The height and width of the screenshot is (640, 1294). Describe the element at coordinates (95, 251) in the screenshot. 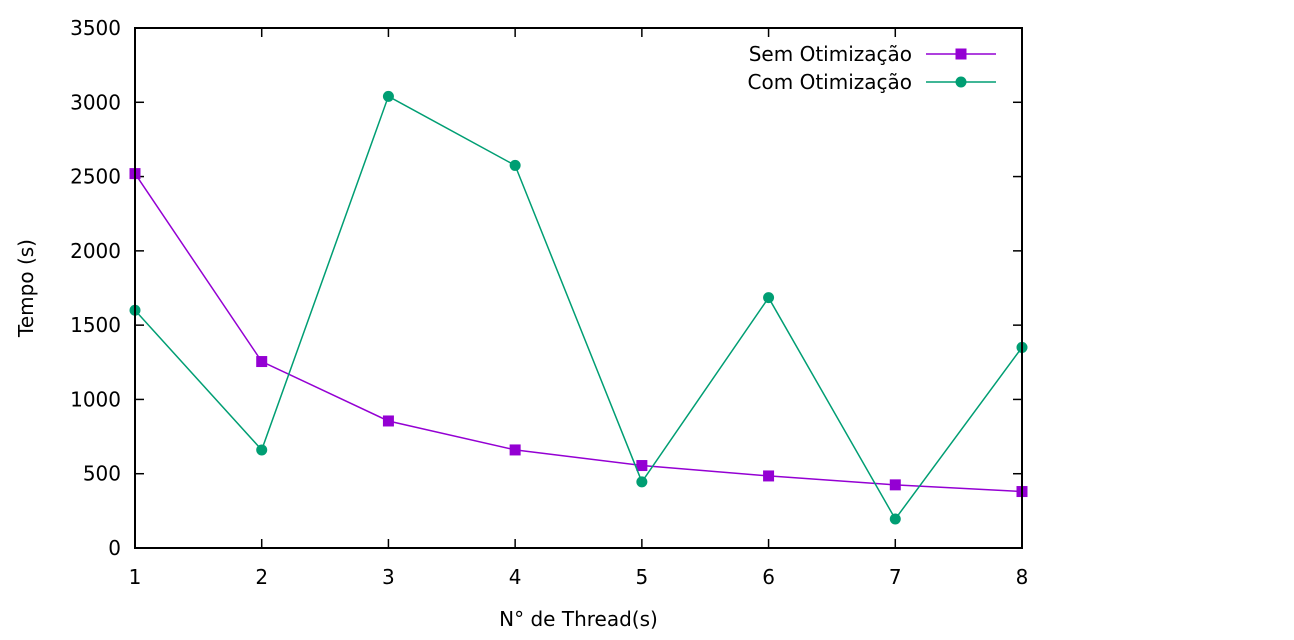

I see `y-tick-label: 2000` at that location.